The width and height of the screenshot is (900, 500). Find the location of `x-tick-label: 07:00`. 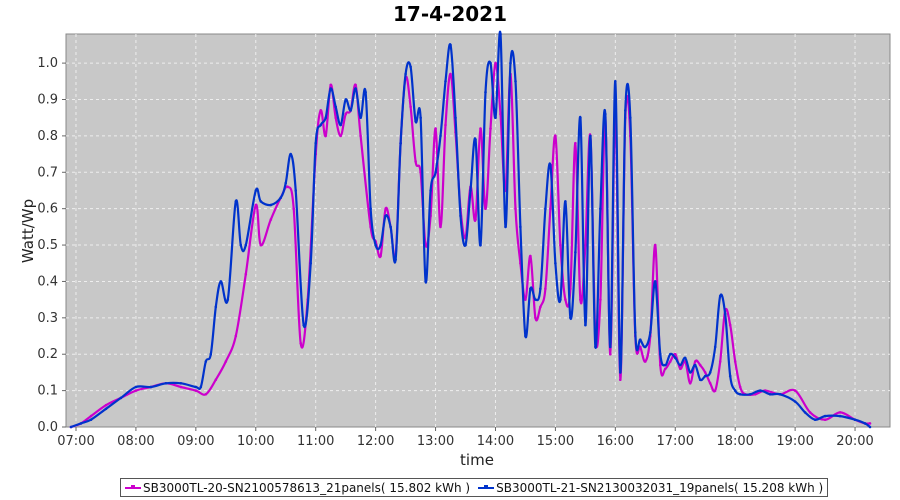

x-tick-label: 07:00 is located at coordinates (75, 441).